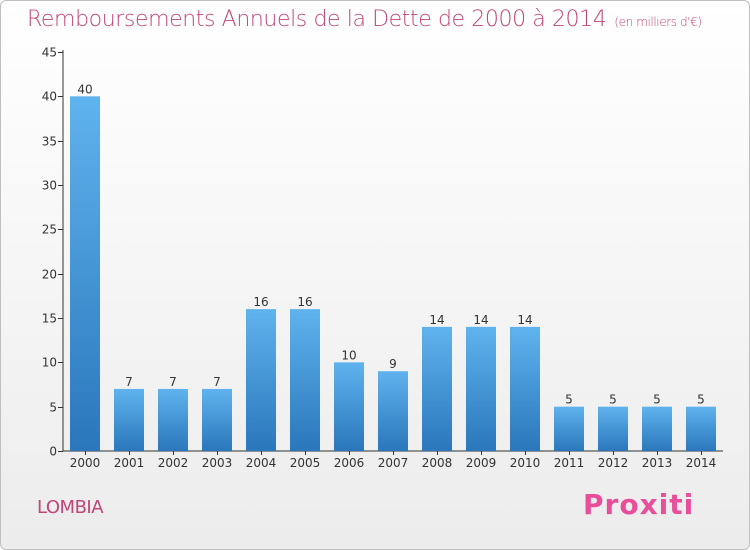  I want to click on data-label: 9, so click(393, 364).